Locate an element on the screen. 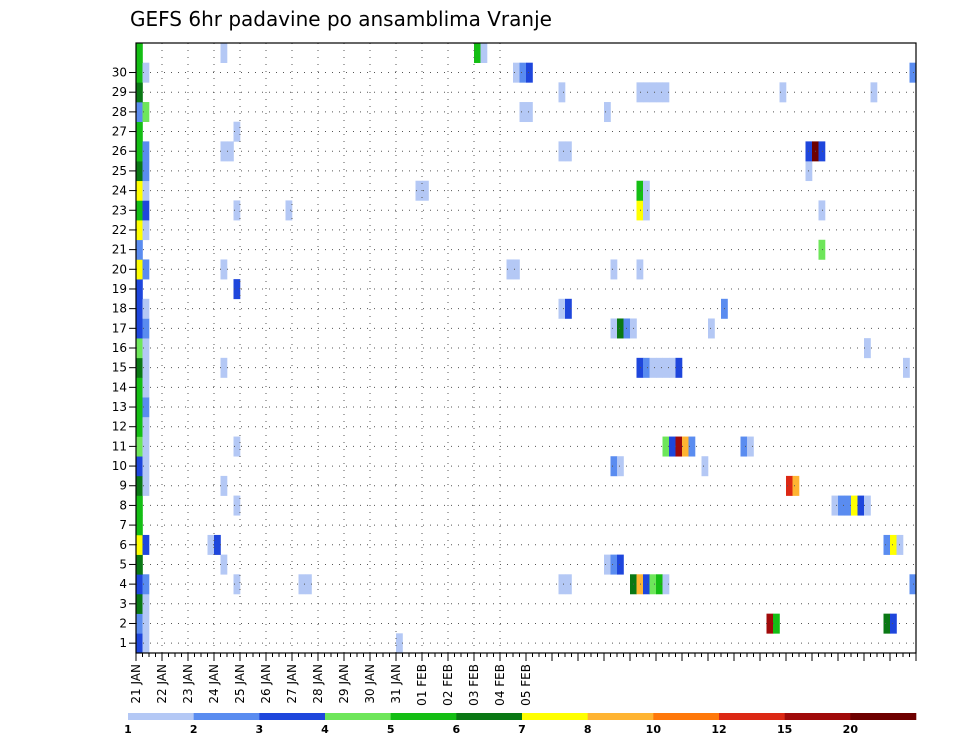  x-tick-label: 23 JAN is located at coordinates (188, 684).